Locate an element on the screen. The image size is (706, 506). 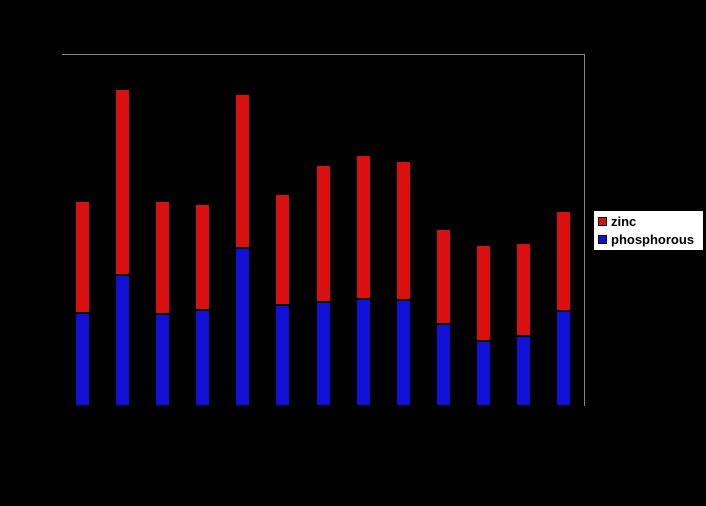
legend-label-zinc: zinc is located at coordinates (624, 221).